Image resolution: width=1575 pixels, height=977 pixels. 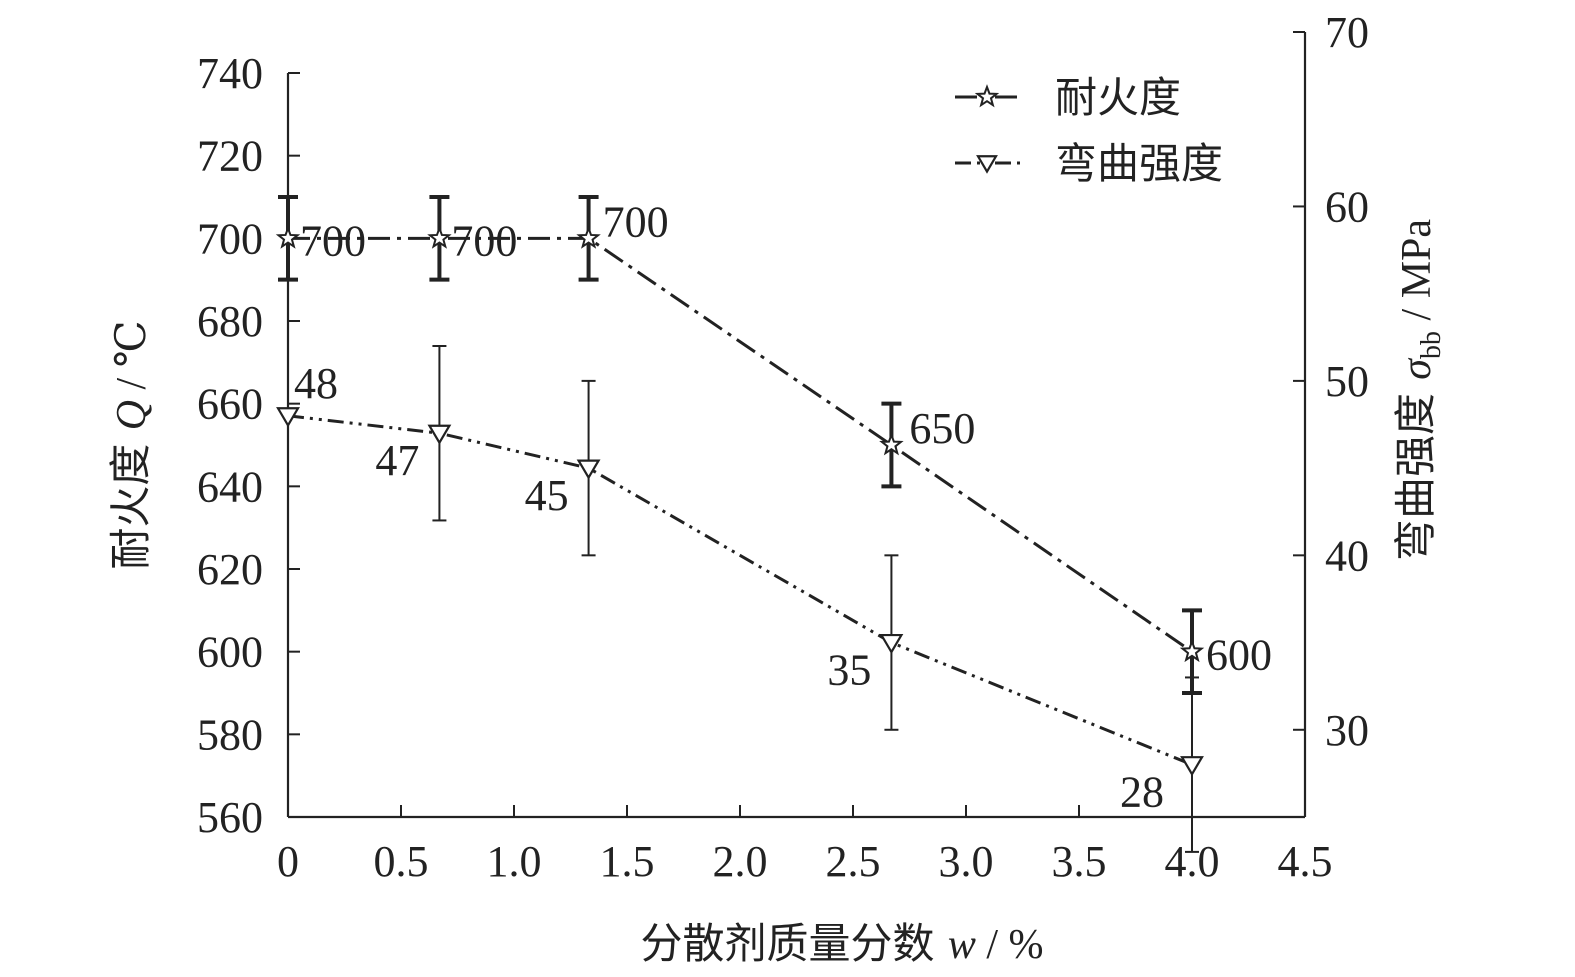 I want to click on x-axis-title: 分散剂质量分数 w / %, so click(x=841, y=943).